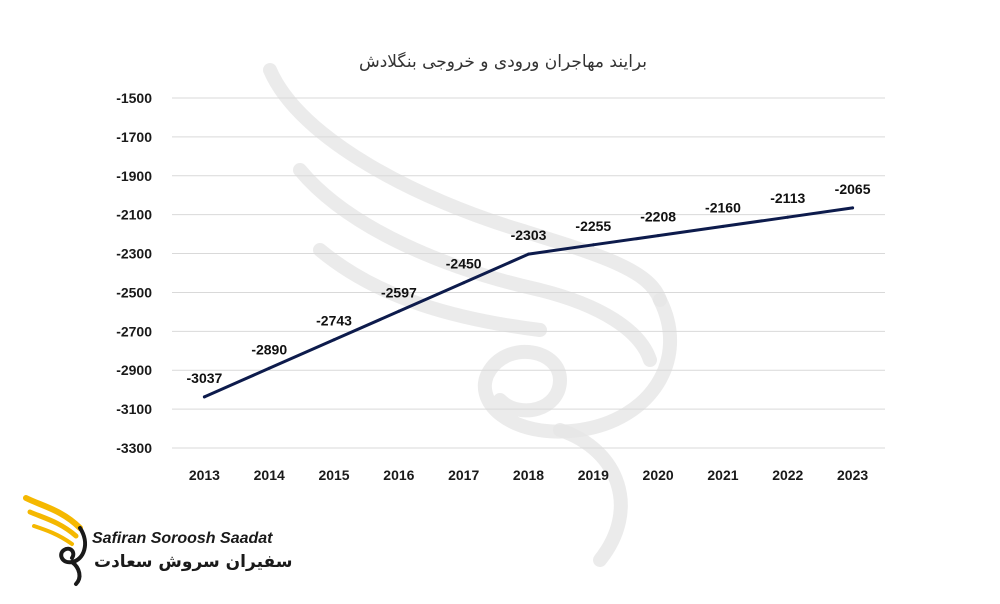  I want to click on swan-logo-icon, so click(55, 540).